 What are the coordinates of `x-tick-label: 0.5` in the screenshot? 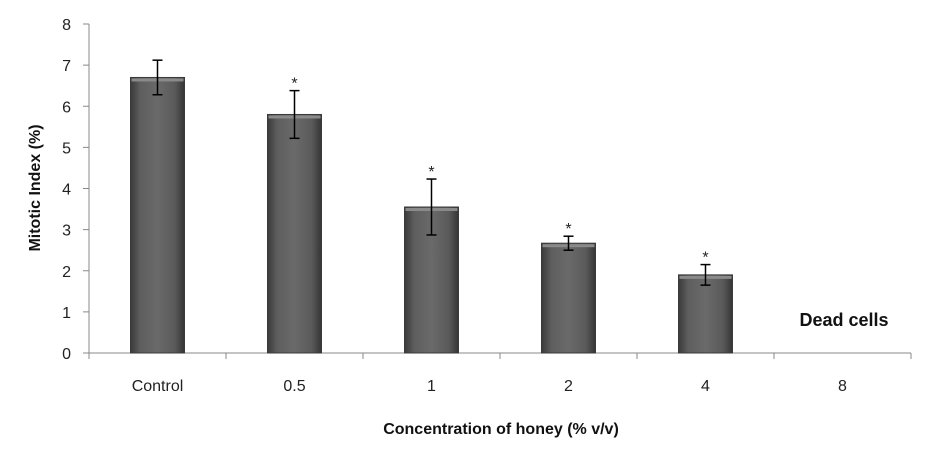 It's located at (294, 386).